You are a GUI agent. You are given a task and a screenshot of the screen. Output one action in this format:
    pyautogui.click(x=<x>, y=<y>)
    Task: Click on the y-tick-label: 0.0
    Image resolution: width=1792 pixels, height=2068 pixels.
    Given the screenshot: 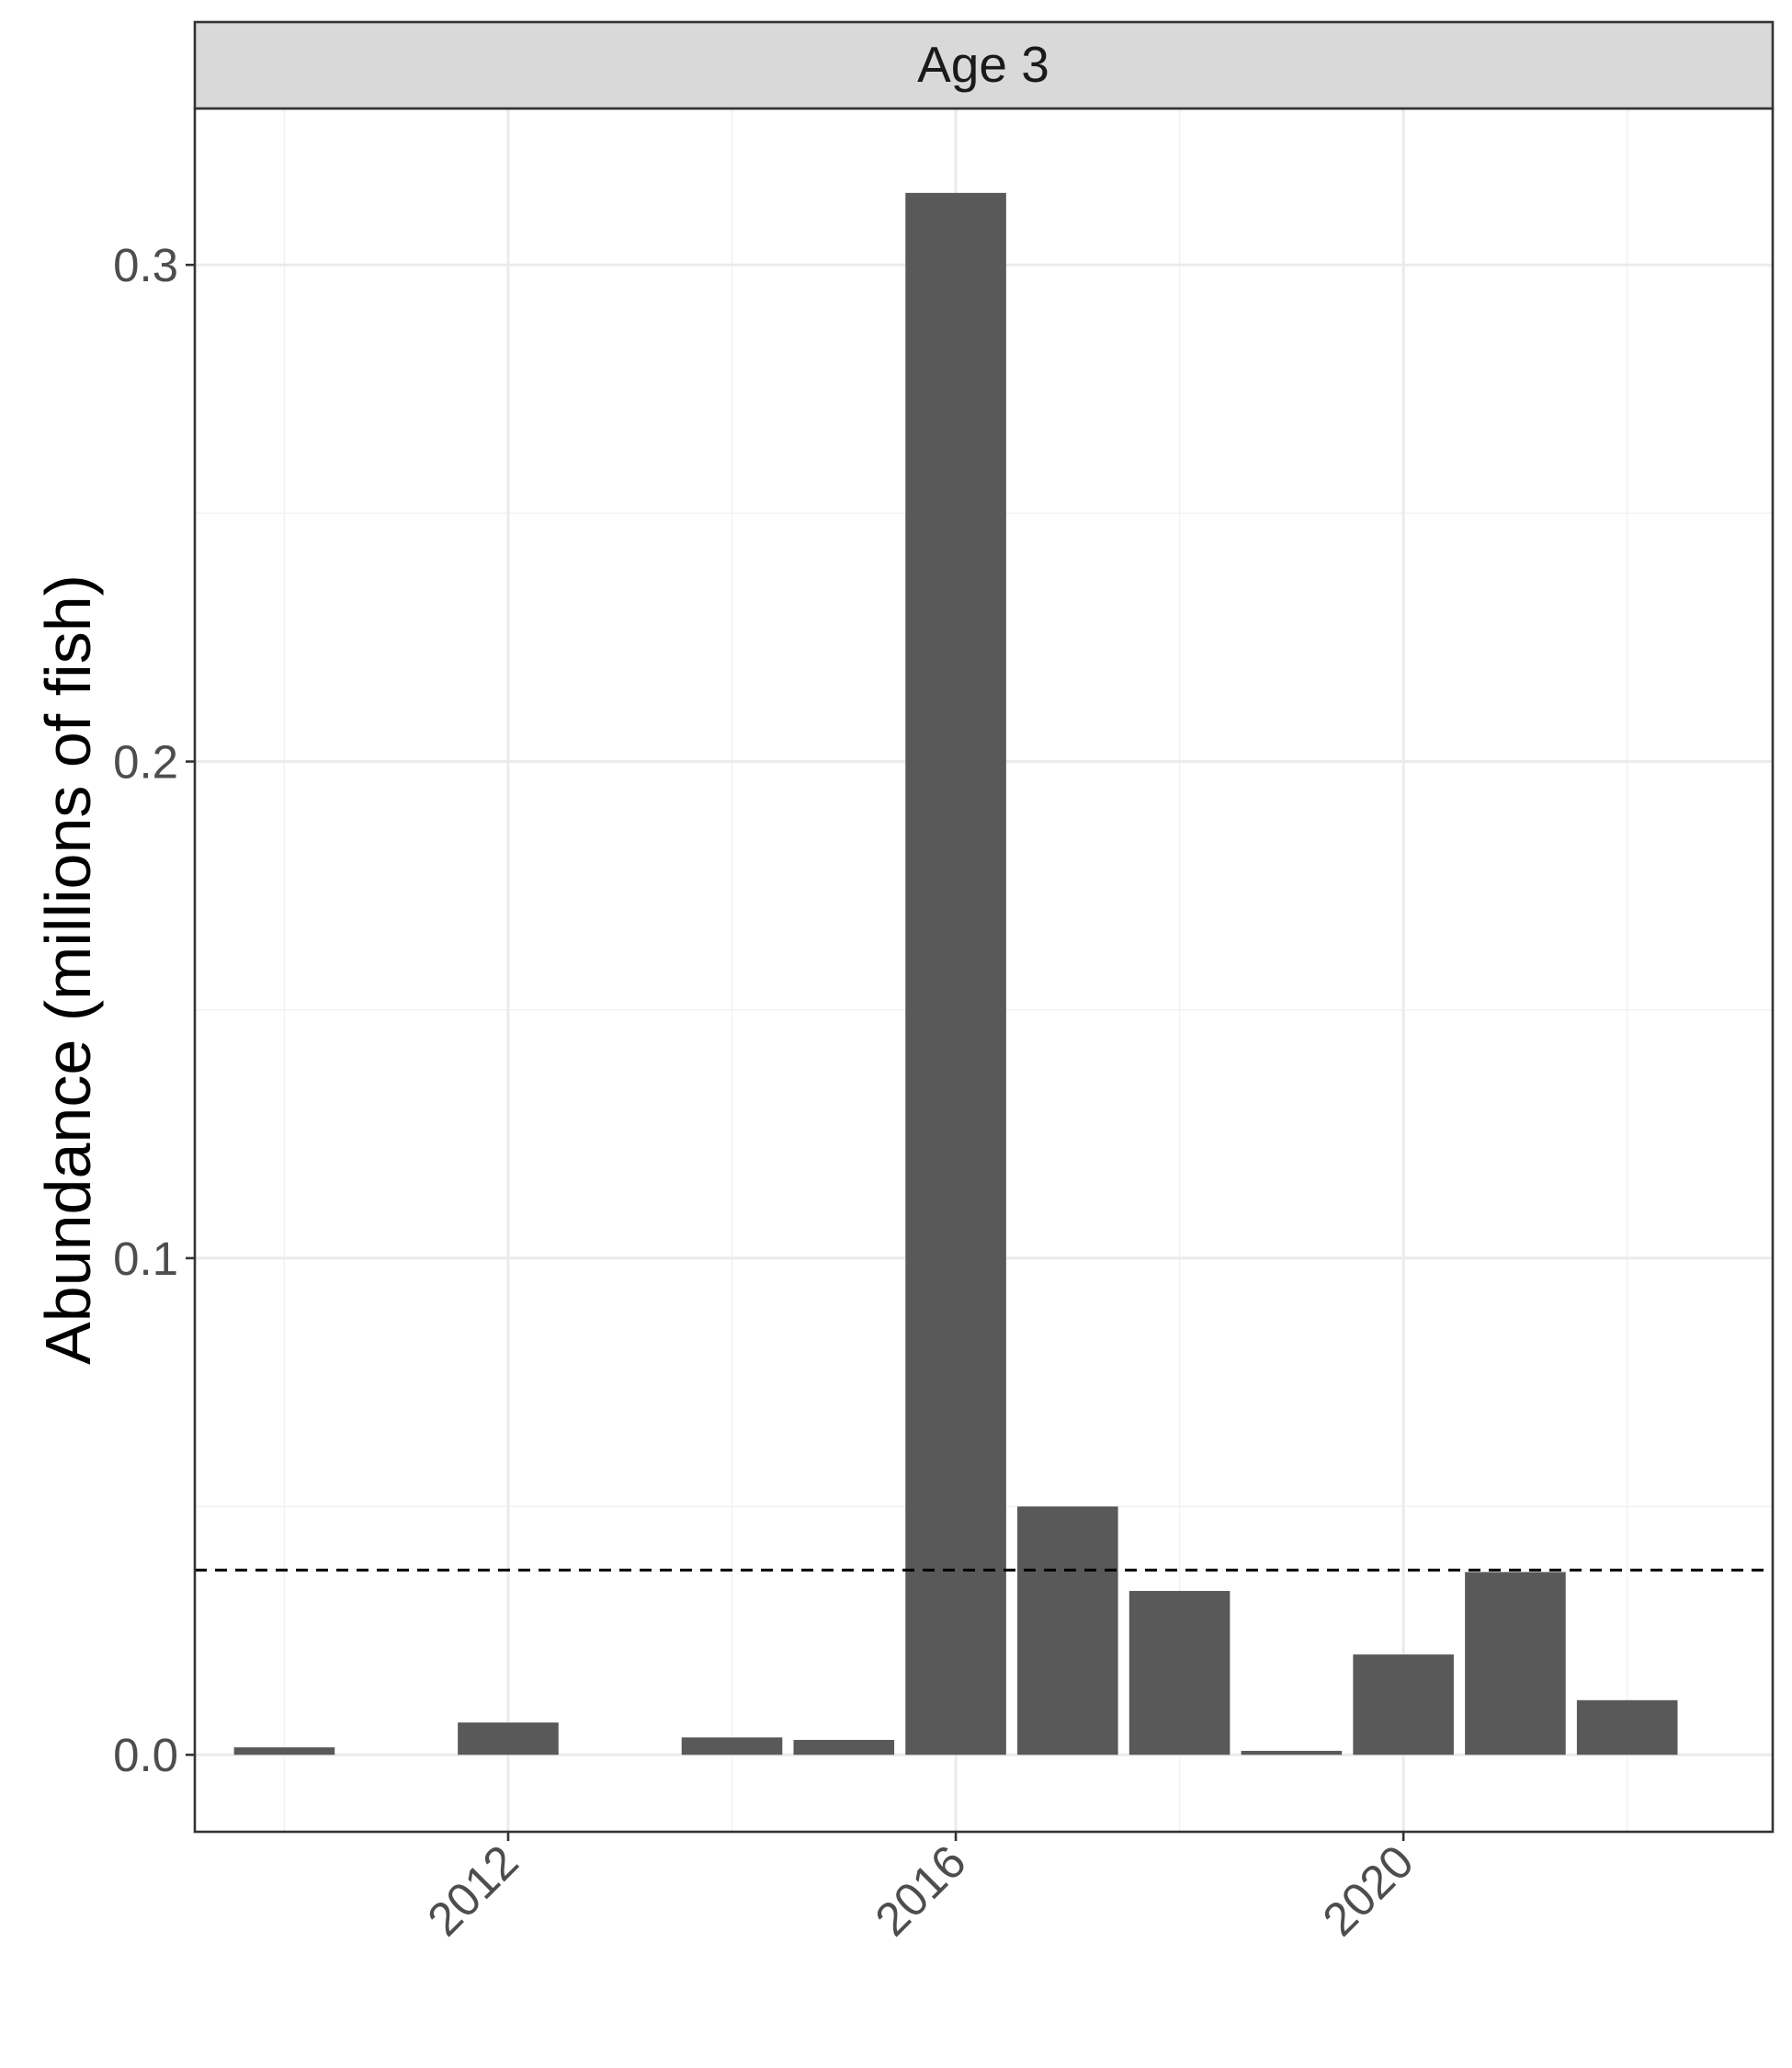 What is the action you would take?
    pyautogui.click(x=145, y=1755)
    